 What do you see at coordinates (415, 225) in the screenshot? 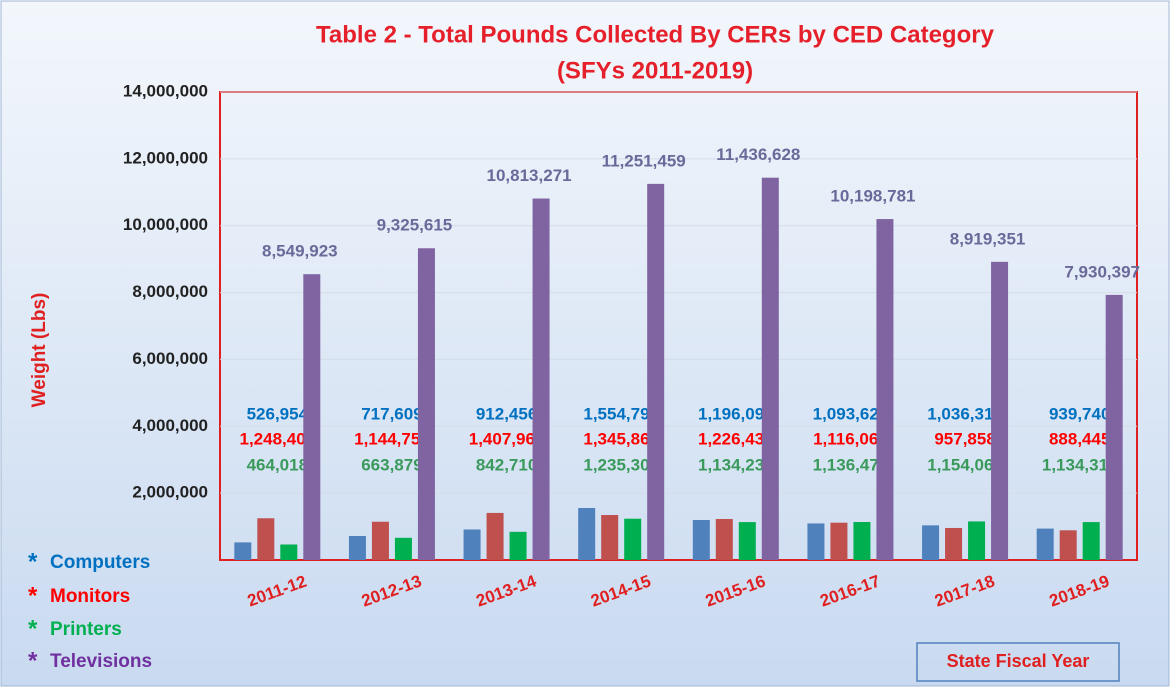
I see `value-label: 9,325,615` at bounding box center [415, 225].